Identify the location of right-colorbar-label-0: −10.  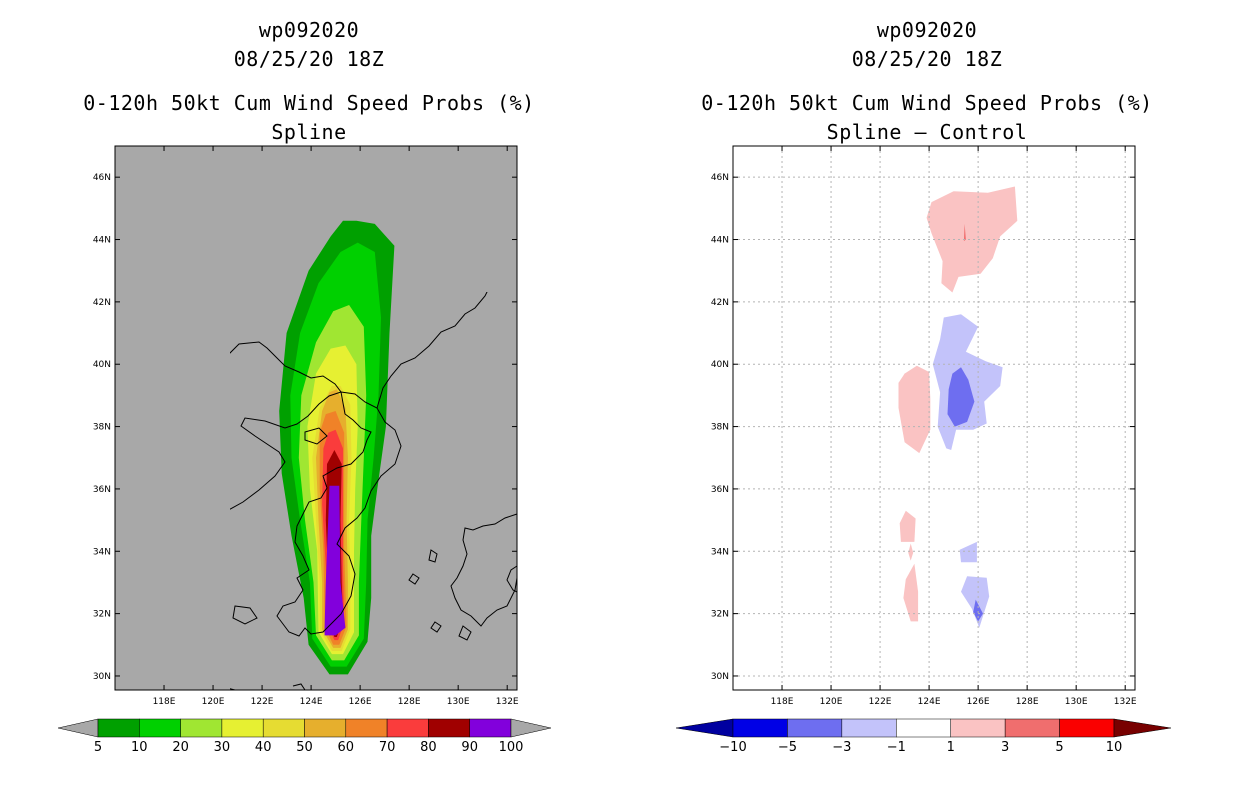
(732, 747).